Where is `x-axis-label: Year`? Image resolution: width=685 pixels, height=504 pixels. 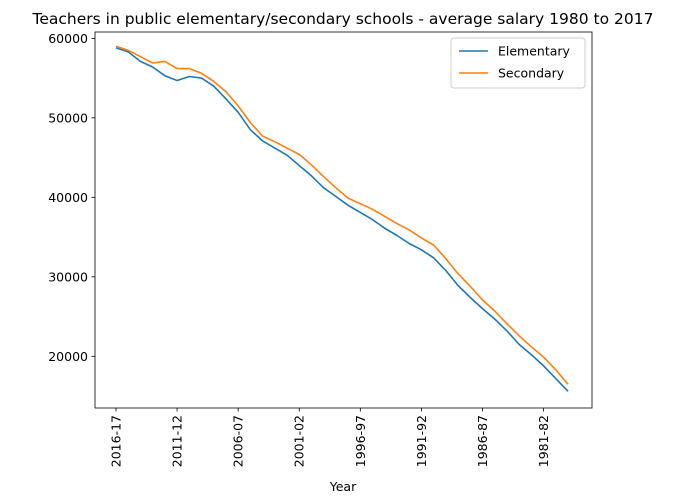 x-axis-label: Year is located at coordinates (343, 486).